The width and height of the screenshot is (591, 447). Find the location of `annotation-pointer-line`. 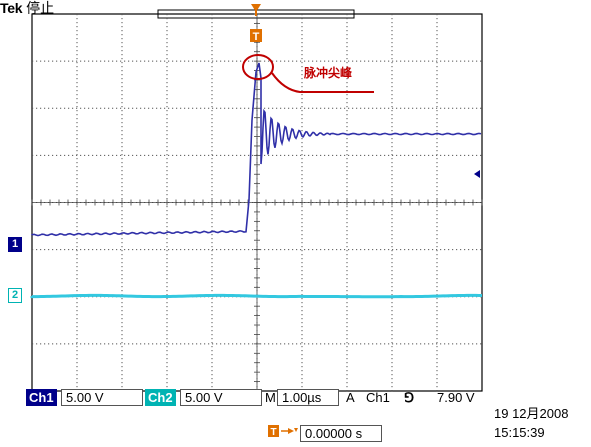

annotation-pointer-line is located at coordinates (322, 82).